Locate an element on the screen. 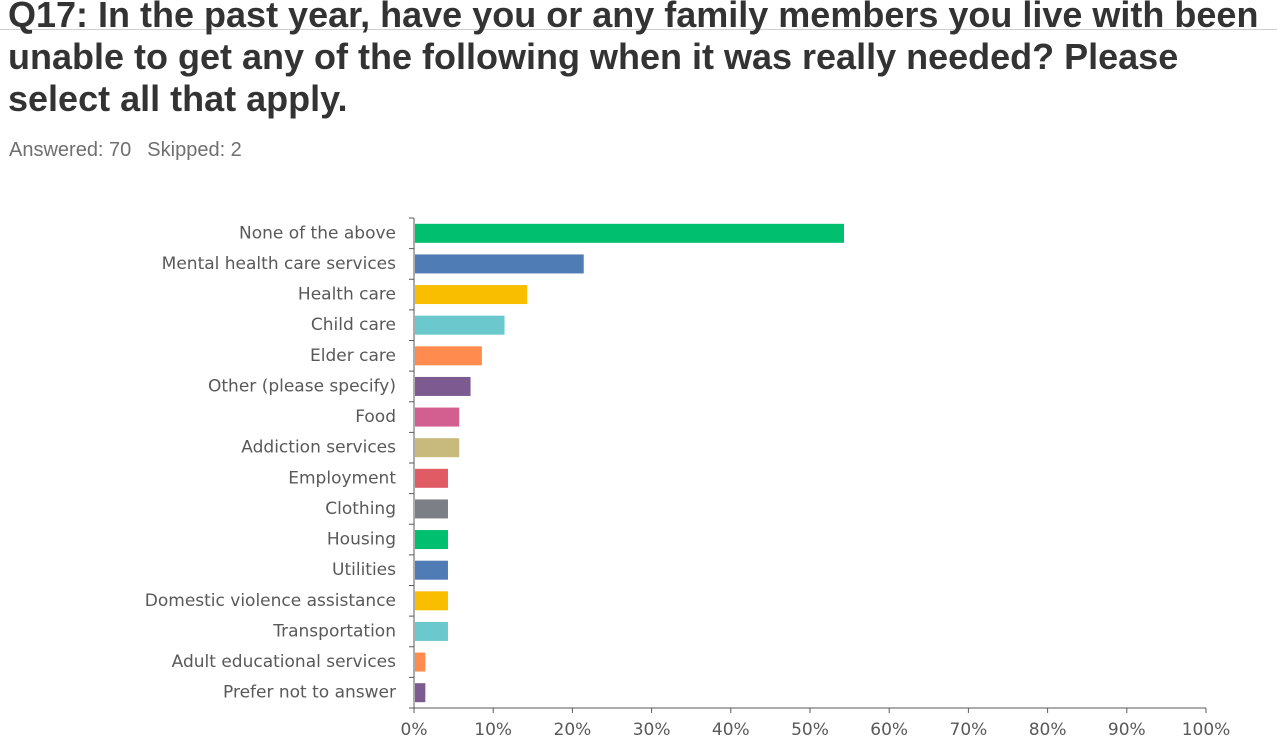 This screenshot has height=755, width=1277. category-label-adult-educational-services: Adult educational services is located at coordinates (284, 662).